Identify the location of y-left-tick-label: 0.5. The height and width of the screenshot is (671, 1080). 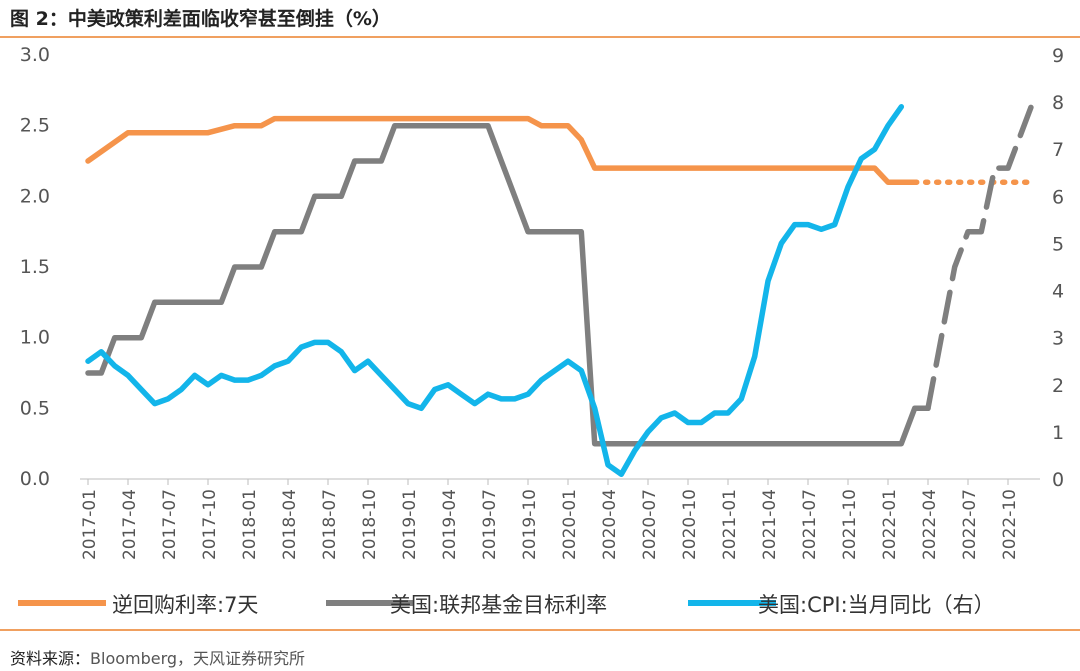
(35, 408).